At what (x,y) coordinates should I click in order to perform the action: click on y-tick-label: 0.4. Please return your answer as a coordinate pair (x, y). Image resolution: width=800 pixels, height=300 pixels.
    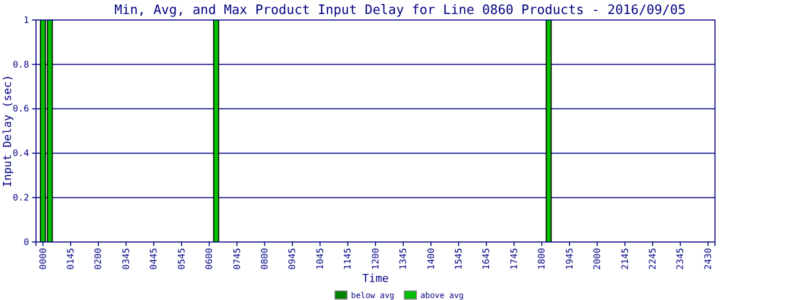
    Looking at the image, I should click on (20, 154).